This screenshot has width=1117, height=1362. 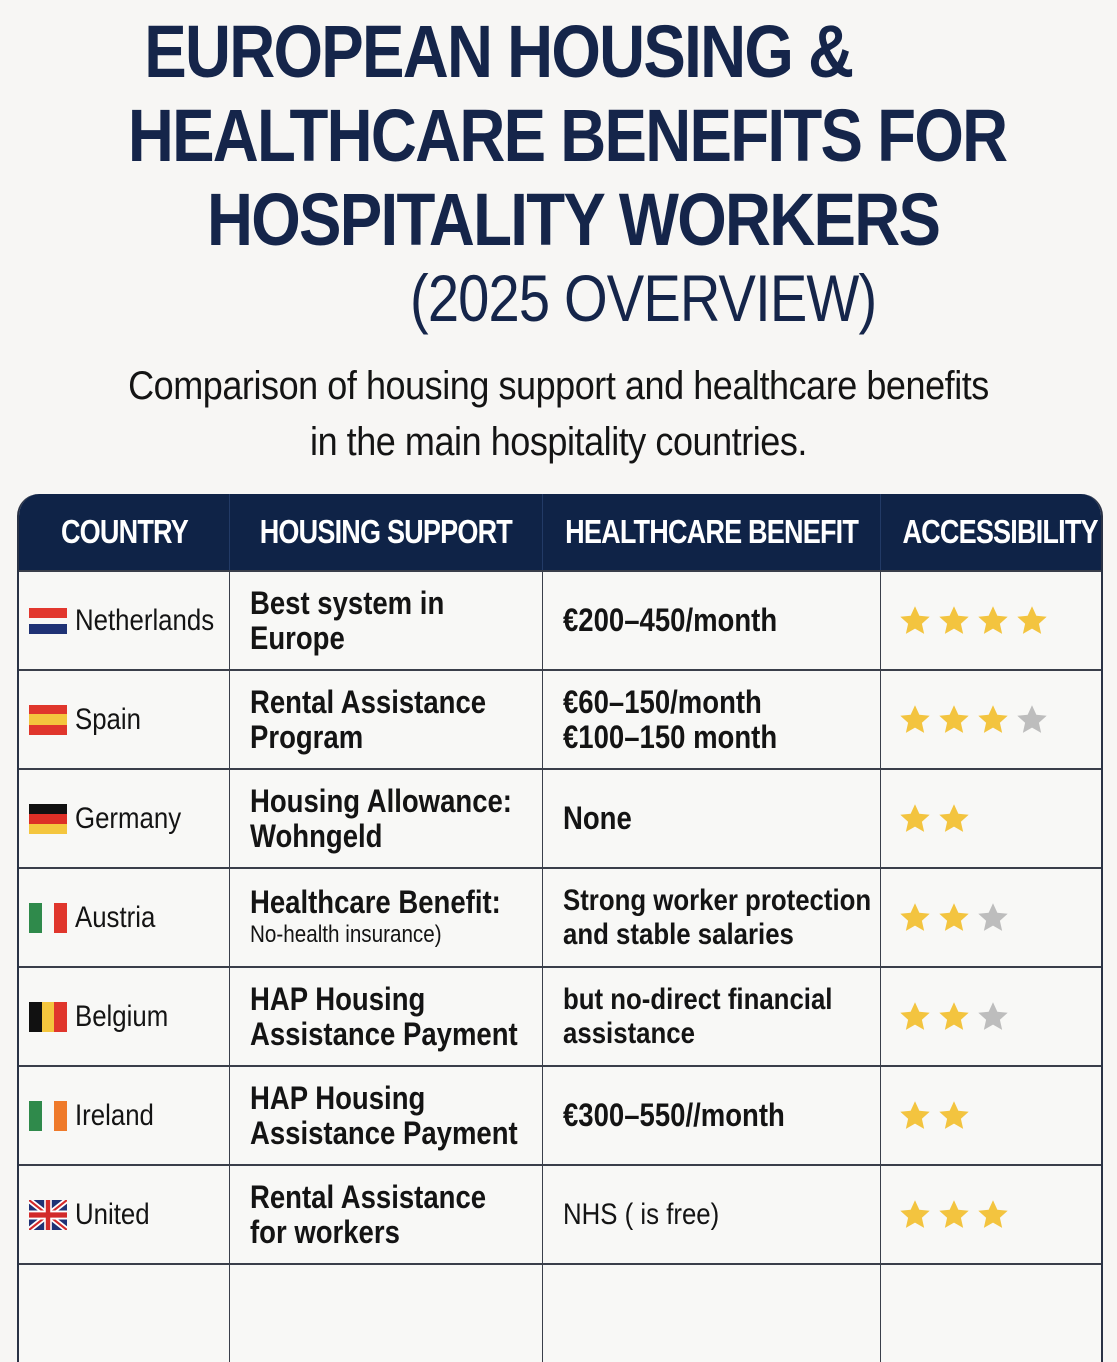 I want to click on healthcare-cell: but no-direct financial assistance, so click(x=712, y=1016).